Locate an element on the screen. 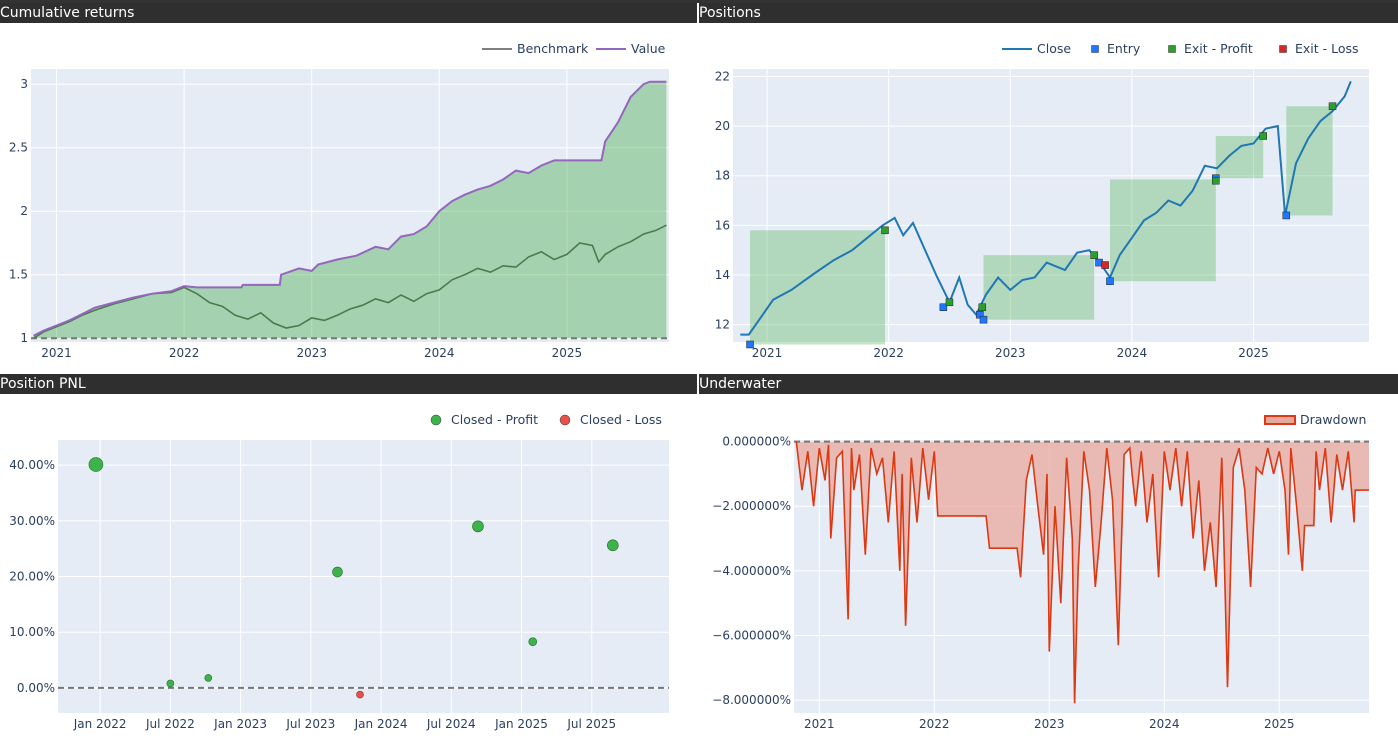 The height and width of the screenshot is (742, 1398). pnl-x-tick-label: Jul 2025 is located at coordinates (591, 724).